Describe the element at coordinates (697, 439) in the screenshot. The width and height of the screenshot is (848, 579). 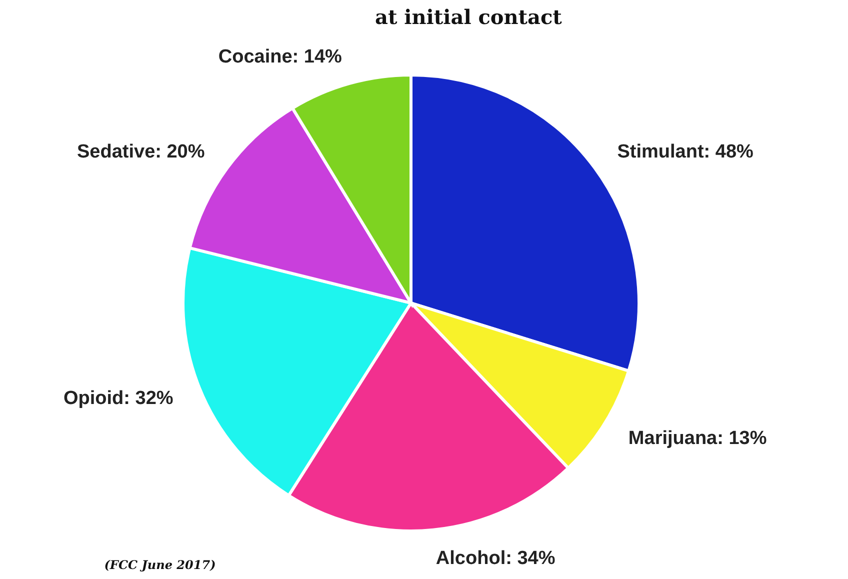
I see `slice-label: Marijuana: 13%` at that location.